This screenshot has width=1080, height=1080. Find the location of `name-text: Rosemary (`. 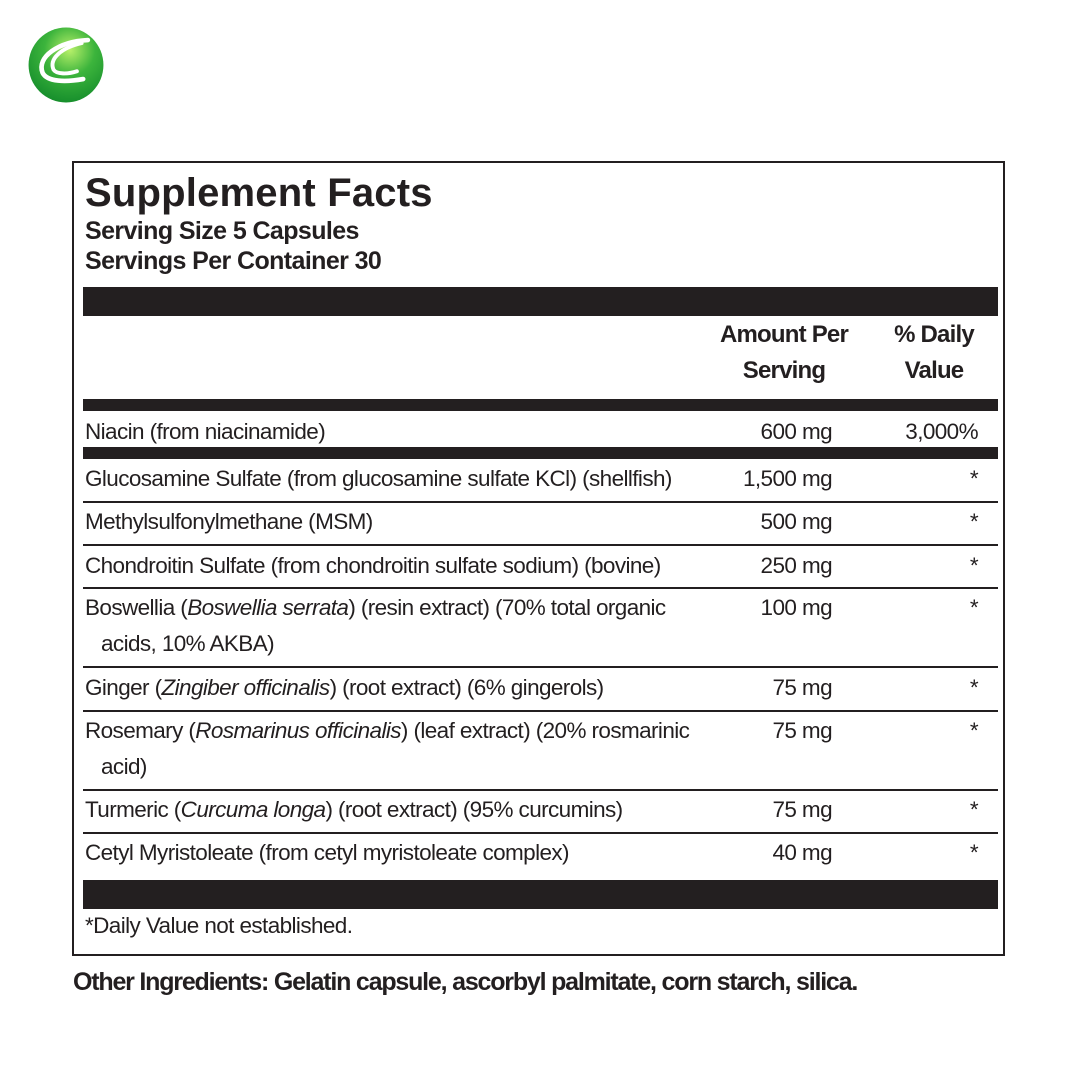

name-text: Rosemary ( is located at coordinates (140, 730).